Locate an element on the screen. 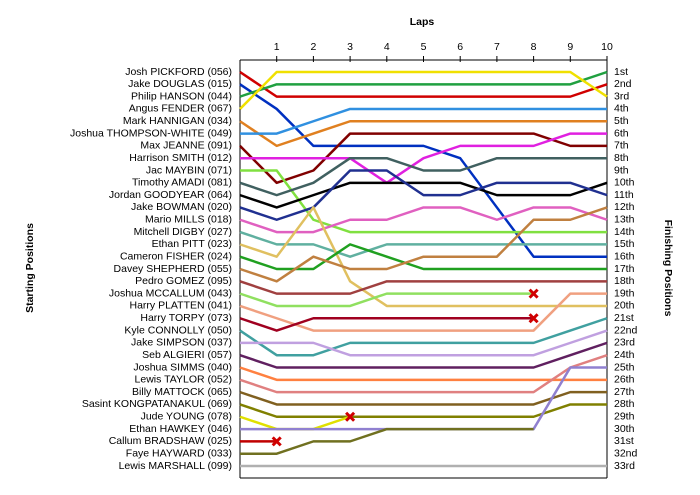 Image resolution: width=700 pixels, height=495 pixels. finish-label: 21st is located at coordinates (624, 318).